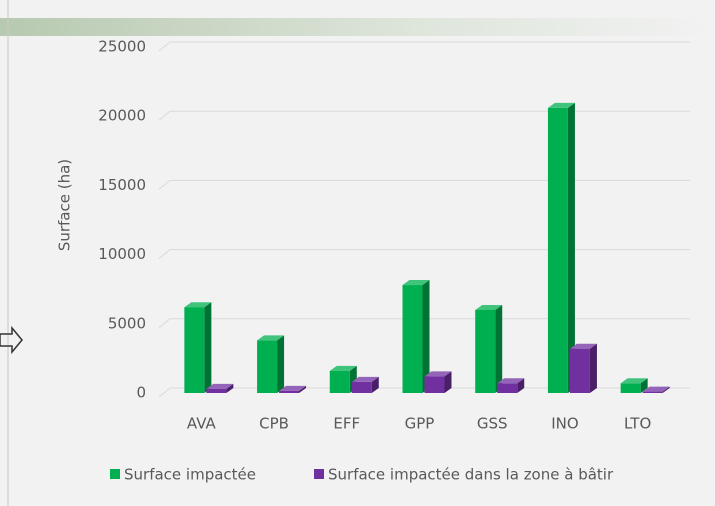 The height and width of the screenshot is (506, 715). What do you see at coordinates (11, 340) in the screenshot?
I see `arrow-icon` at bounding box center [11, 340].